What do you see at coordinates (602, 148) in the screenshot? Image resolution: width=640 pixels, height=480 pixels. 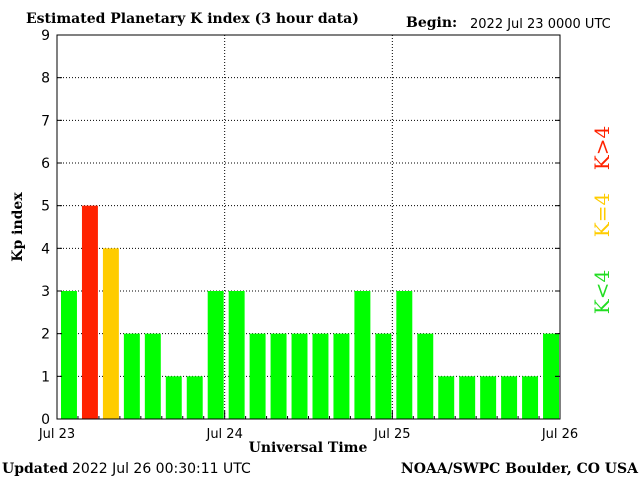 I see `legend-entry: K>4` at bounding box center [602, 148].